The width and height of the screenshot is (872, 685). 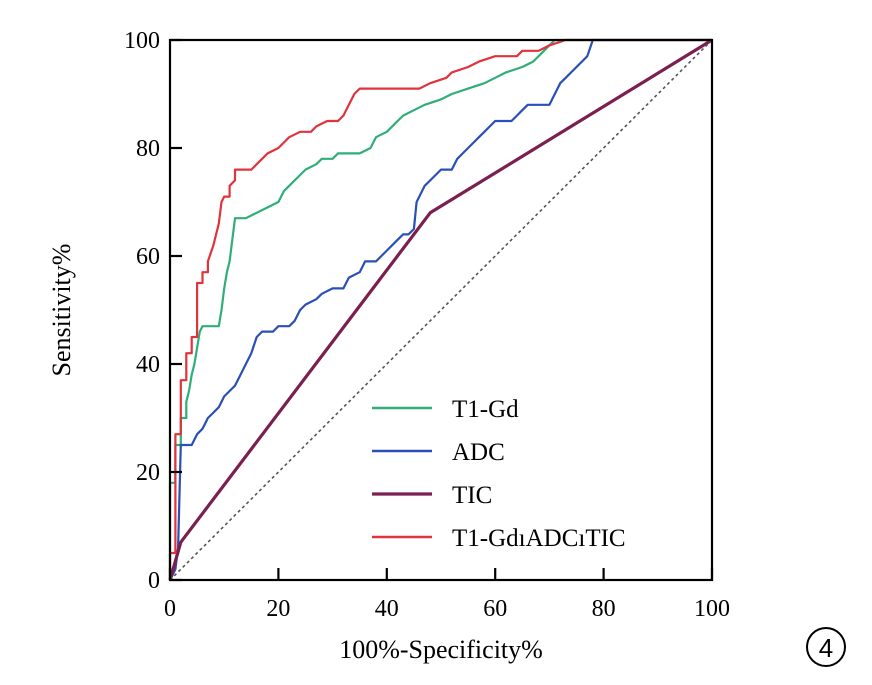 What do you see at coordinates (154, 581) in the screenshot?
I see `y-tick-label-0: 0` at bounding box center [154, 581].